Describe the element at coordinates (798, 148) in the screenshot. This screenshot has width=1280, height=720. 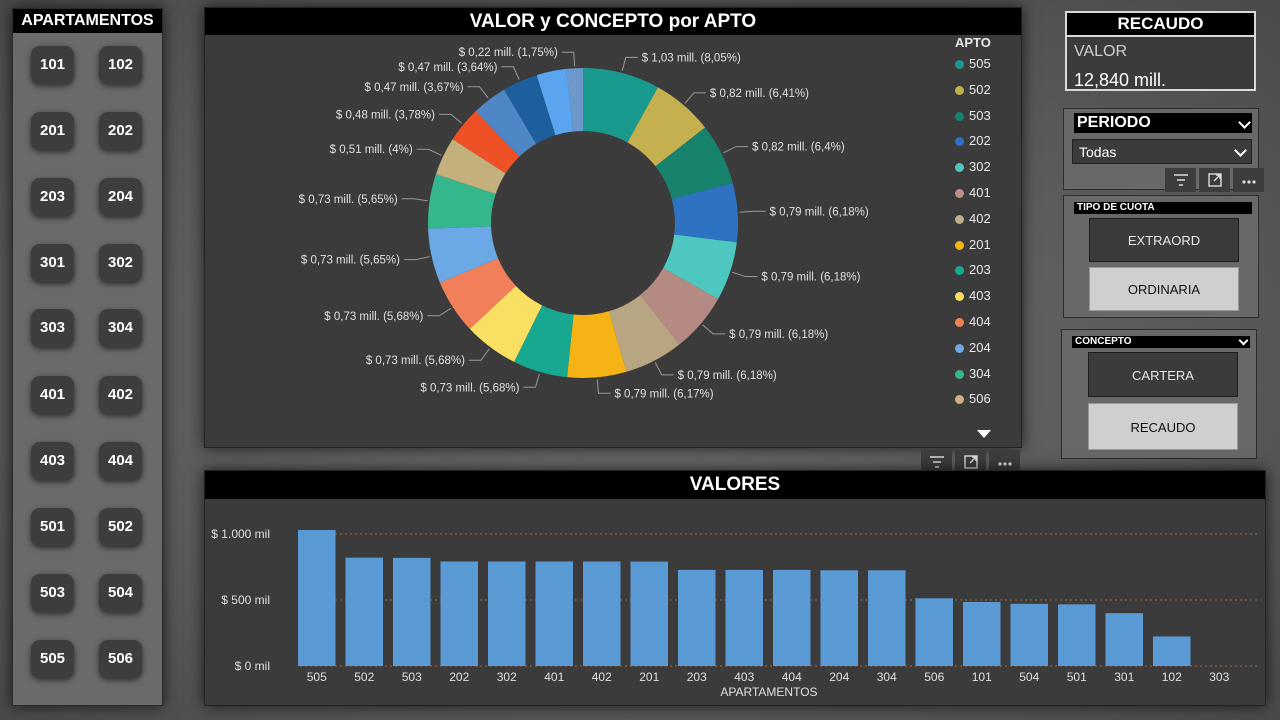
I see `donut-data-label-503: $ 0,82 mill. (6,4%)` at that location.